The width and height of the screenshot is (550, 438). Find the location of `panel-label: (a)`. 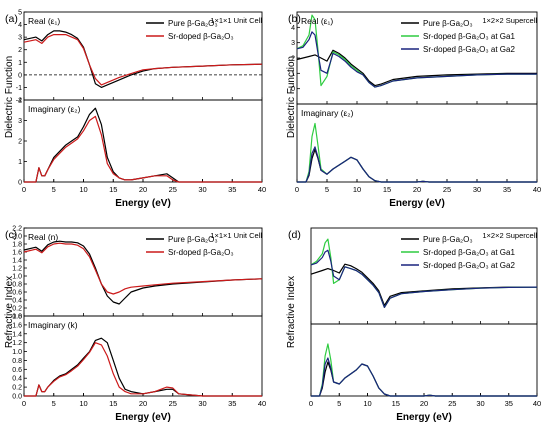

panel-label: (a) is located at coordinates (11, 19).